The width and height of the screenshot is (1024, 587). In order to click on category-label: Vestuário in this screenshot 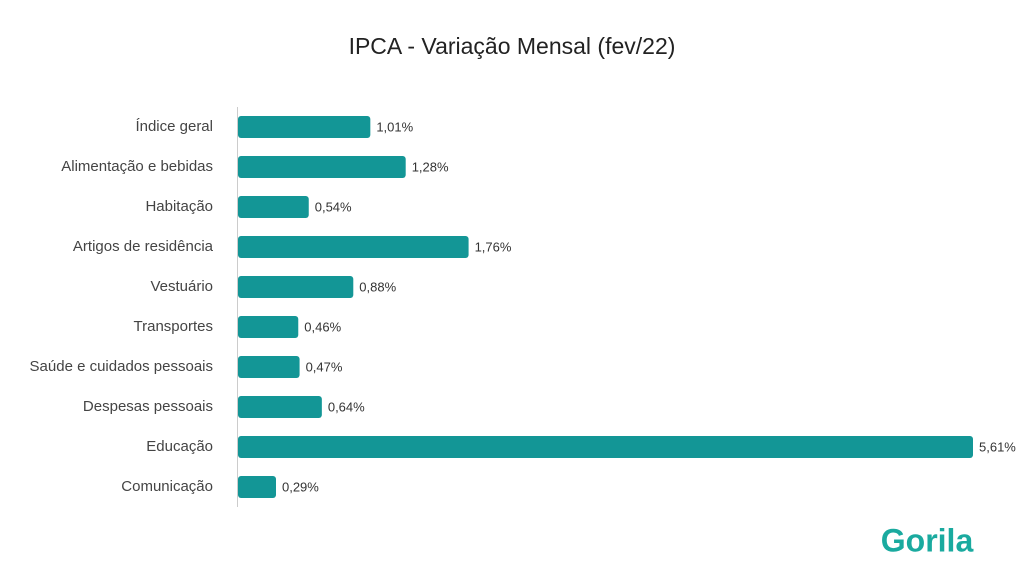, I will do `click(181, 286)`.